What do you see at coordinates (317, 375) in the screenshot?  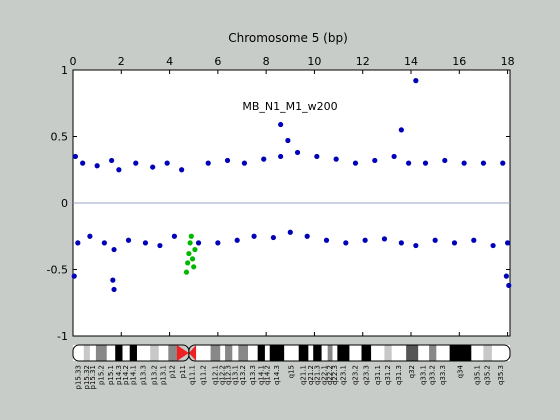 I see `ideogram-band-label: q21.3` at bounding box center [317, 375].